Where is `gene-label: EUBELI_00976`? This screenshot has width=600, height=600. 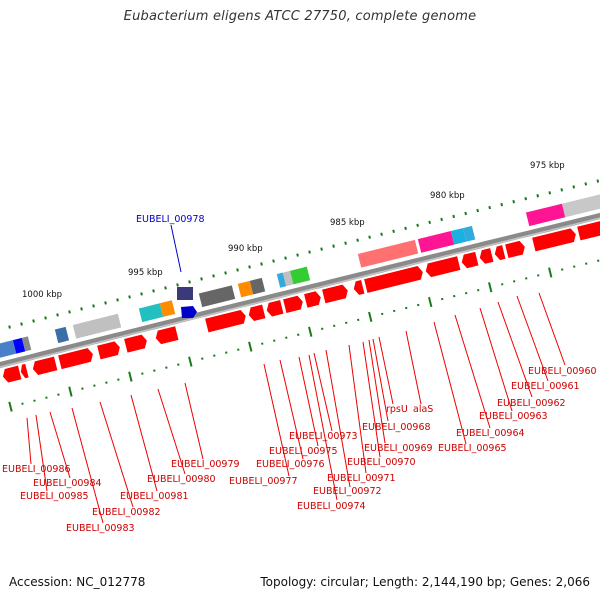 gene-label: EUBELI_00976 is located at coordinates (290, 464).